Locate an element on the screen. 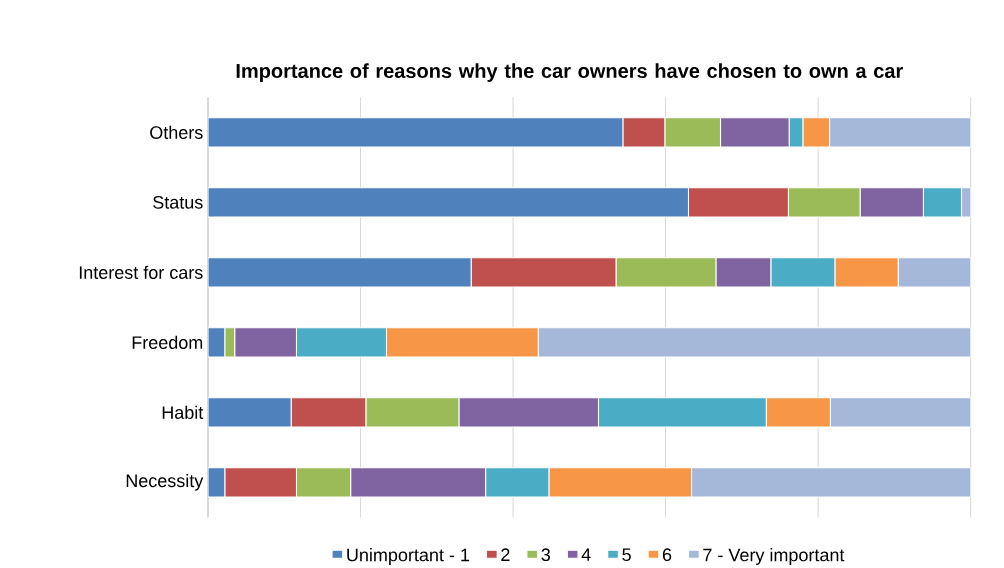  y-tick-label: Interest for cars is located at coordinates (141, 272).